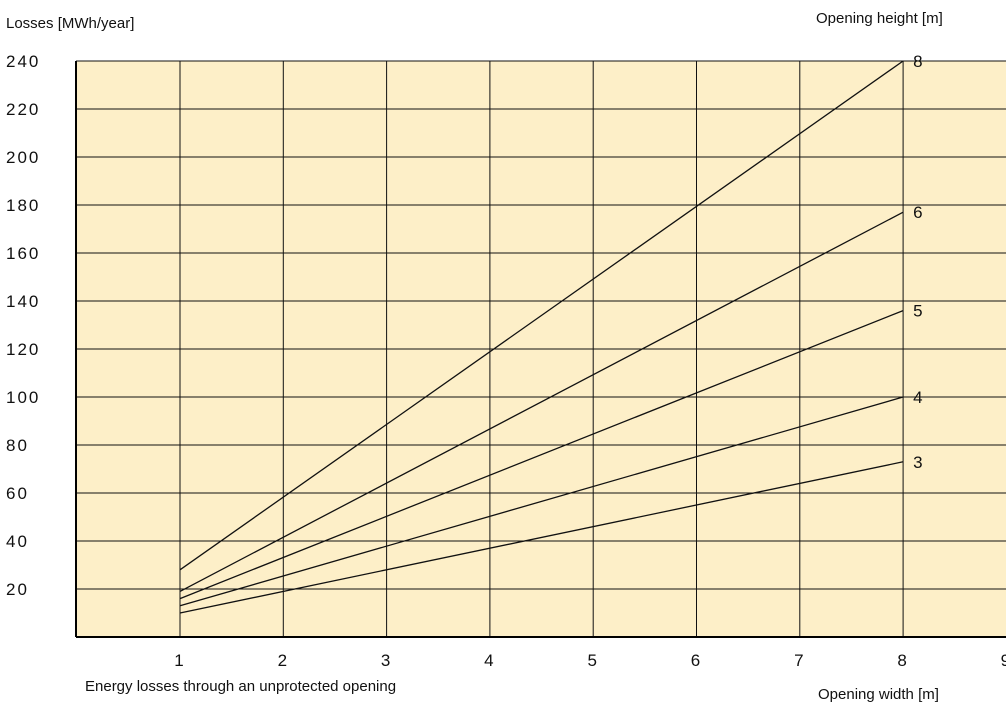  What do you see at coordinates (17, 445) in the screenshot?
I see `y-tick-label: 80` at bounding box center [17, 445].